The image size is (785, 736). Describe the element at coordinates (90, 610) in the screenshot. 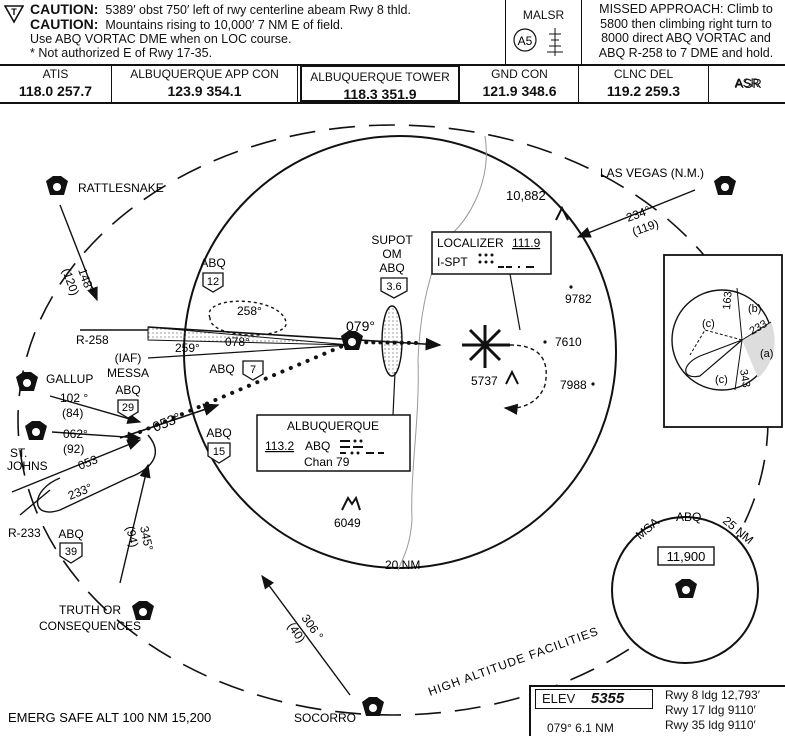

I see `fix-truth-1: TRUTH OR` at that location.